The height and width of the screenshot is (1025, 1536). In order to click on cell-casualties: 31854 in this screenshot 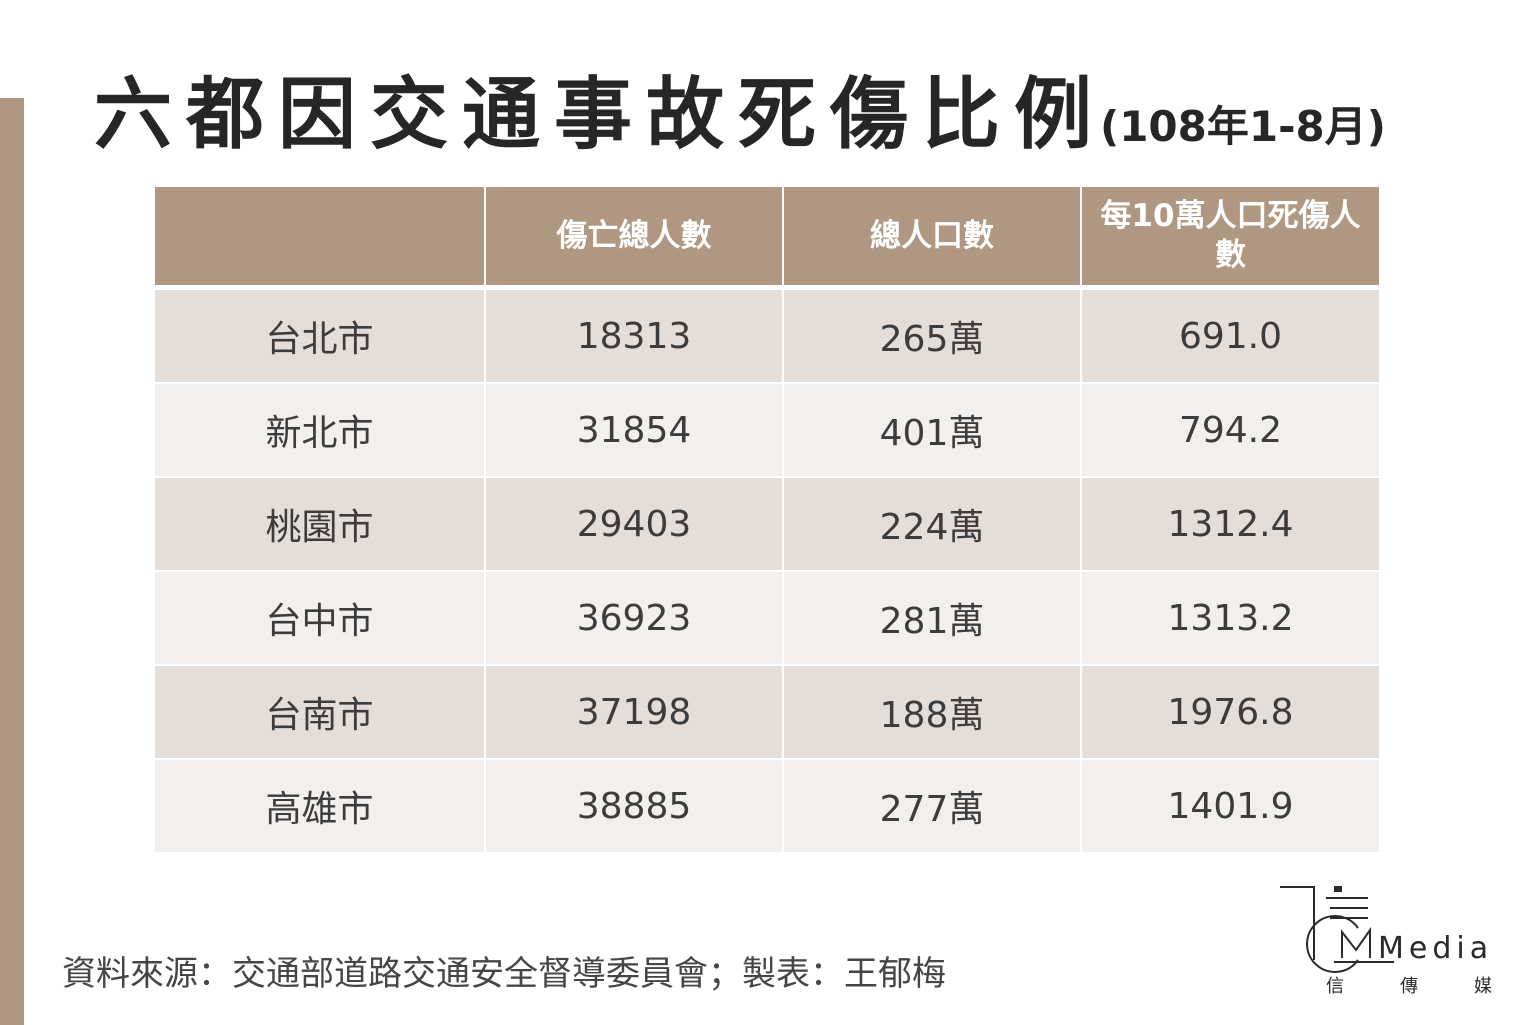, I will do `click(633, 430)`.